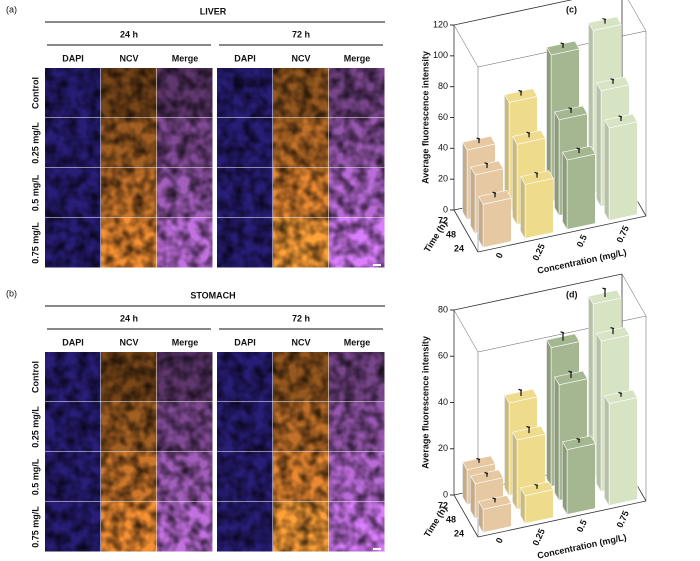  Describe the element at coordinates (582, 526) in the screenshot. I see `x-tick-label: 0.5` at that location.